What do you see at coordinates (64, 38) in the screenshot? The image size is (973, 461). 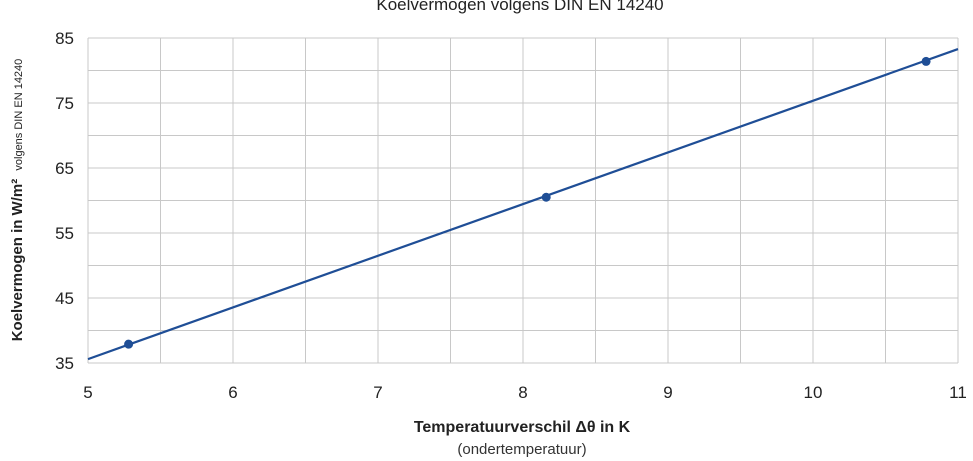 I see `y-tick-label: 85` at bounding box center [64, 38].